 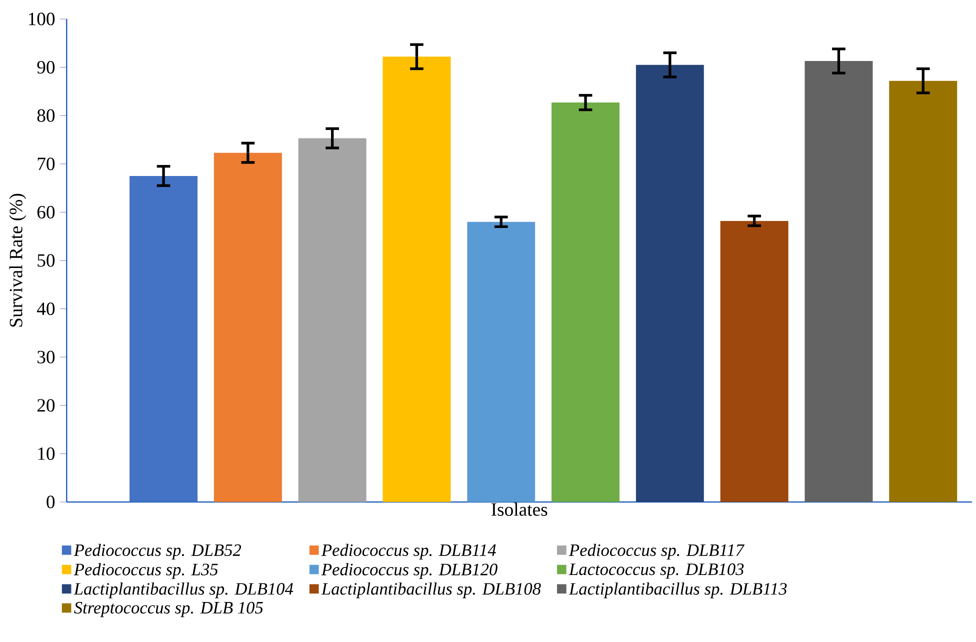 What do you see at coordinates (46, 357) in the screenshot?
I see `y-tick-label: 30` at bounding box center [46, 357].